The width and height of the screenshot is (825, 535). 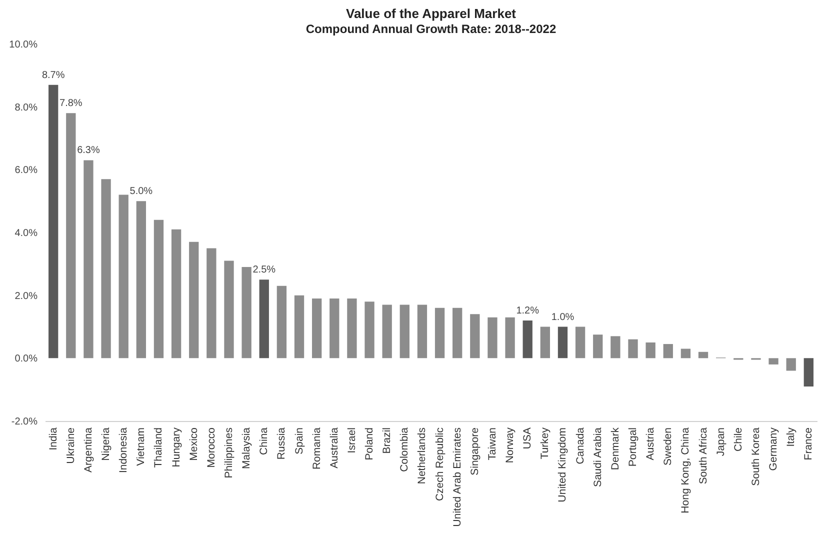 I want to click on x-tick-label: Russia, so click(x=282, y=443).